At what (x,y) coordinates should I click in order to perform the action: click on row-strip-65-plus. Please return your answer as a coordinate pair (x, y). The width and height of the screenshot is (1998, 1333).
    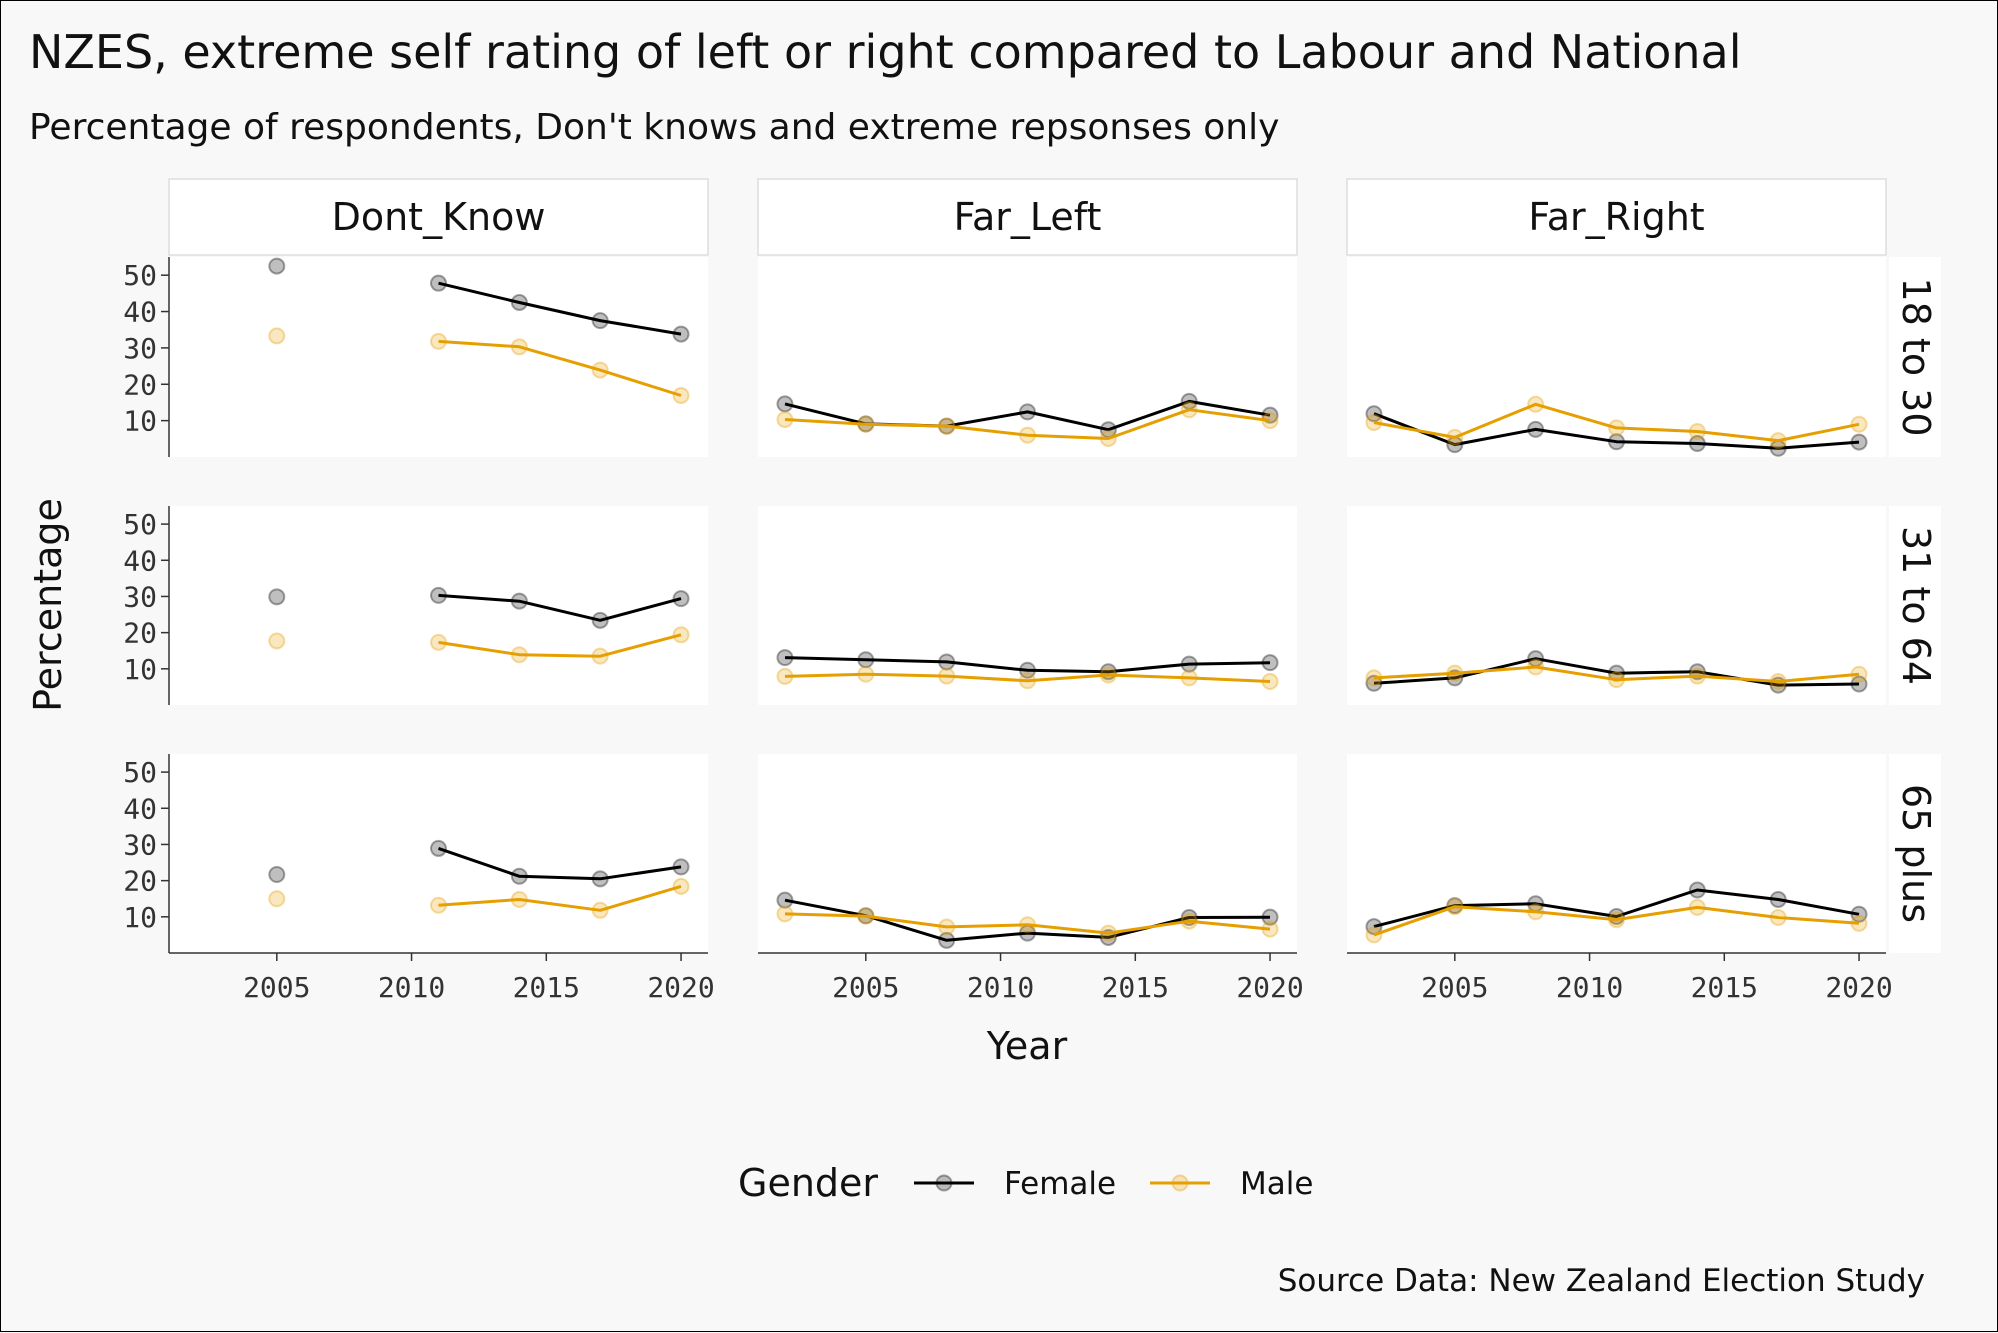
    Looking at the image, I should click on (1915, 853).